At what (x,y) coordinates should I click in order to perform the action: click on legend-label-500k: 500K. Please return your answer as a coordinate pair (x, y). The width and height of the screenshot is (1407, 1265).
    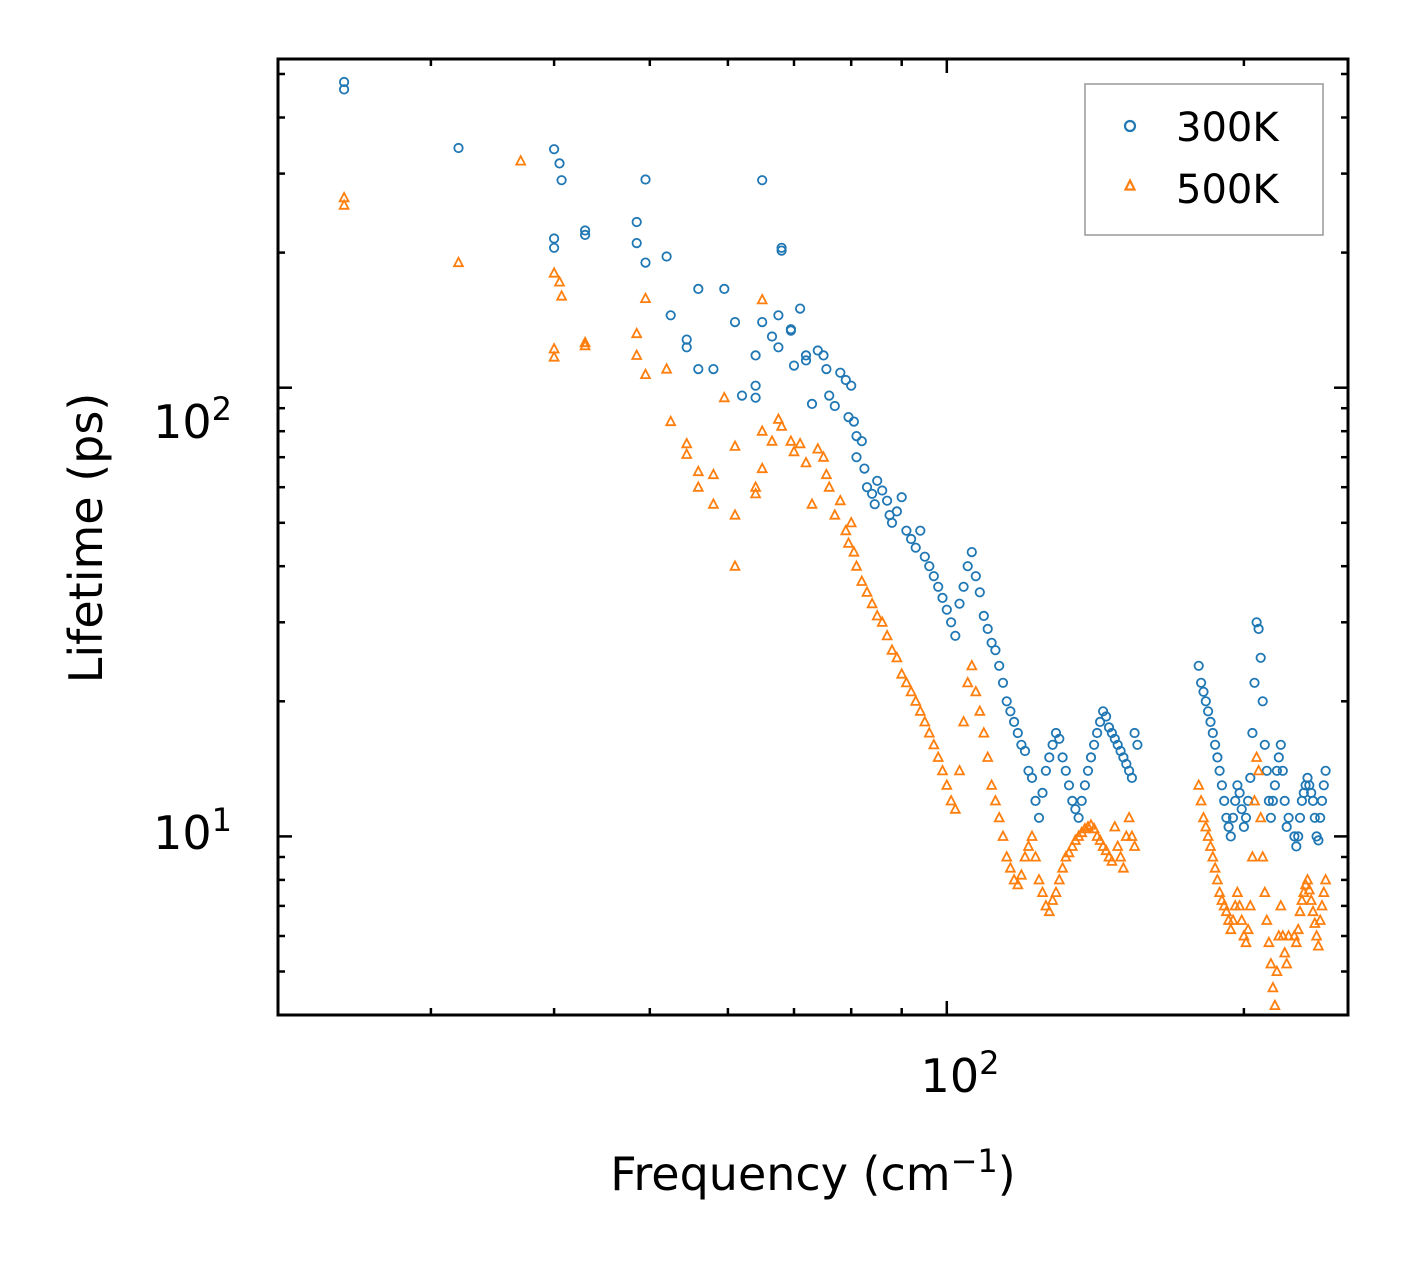
    Looking at the image, I should click on (1228, 190).